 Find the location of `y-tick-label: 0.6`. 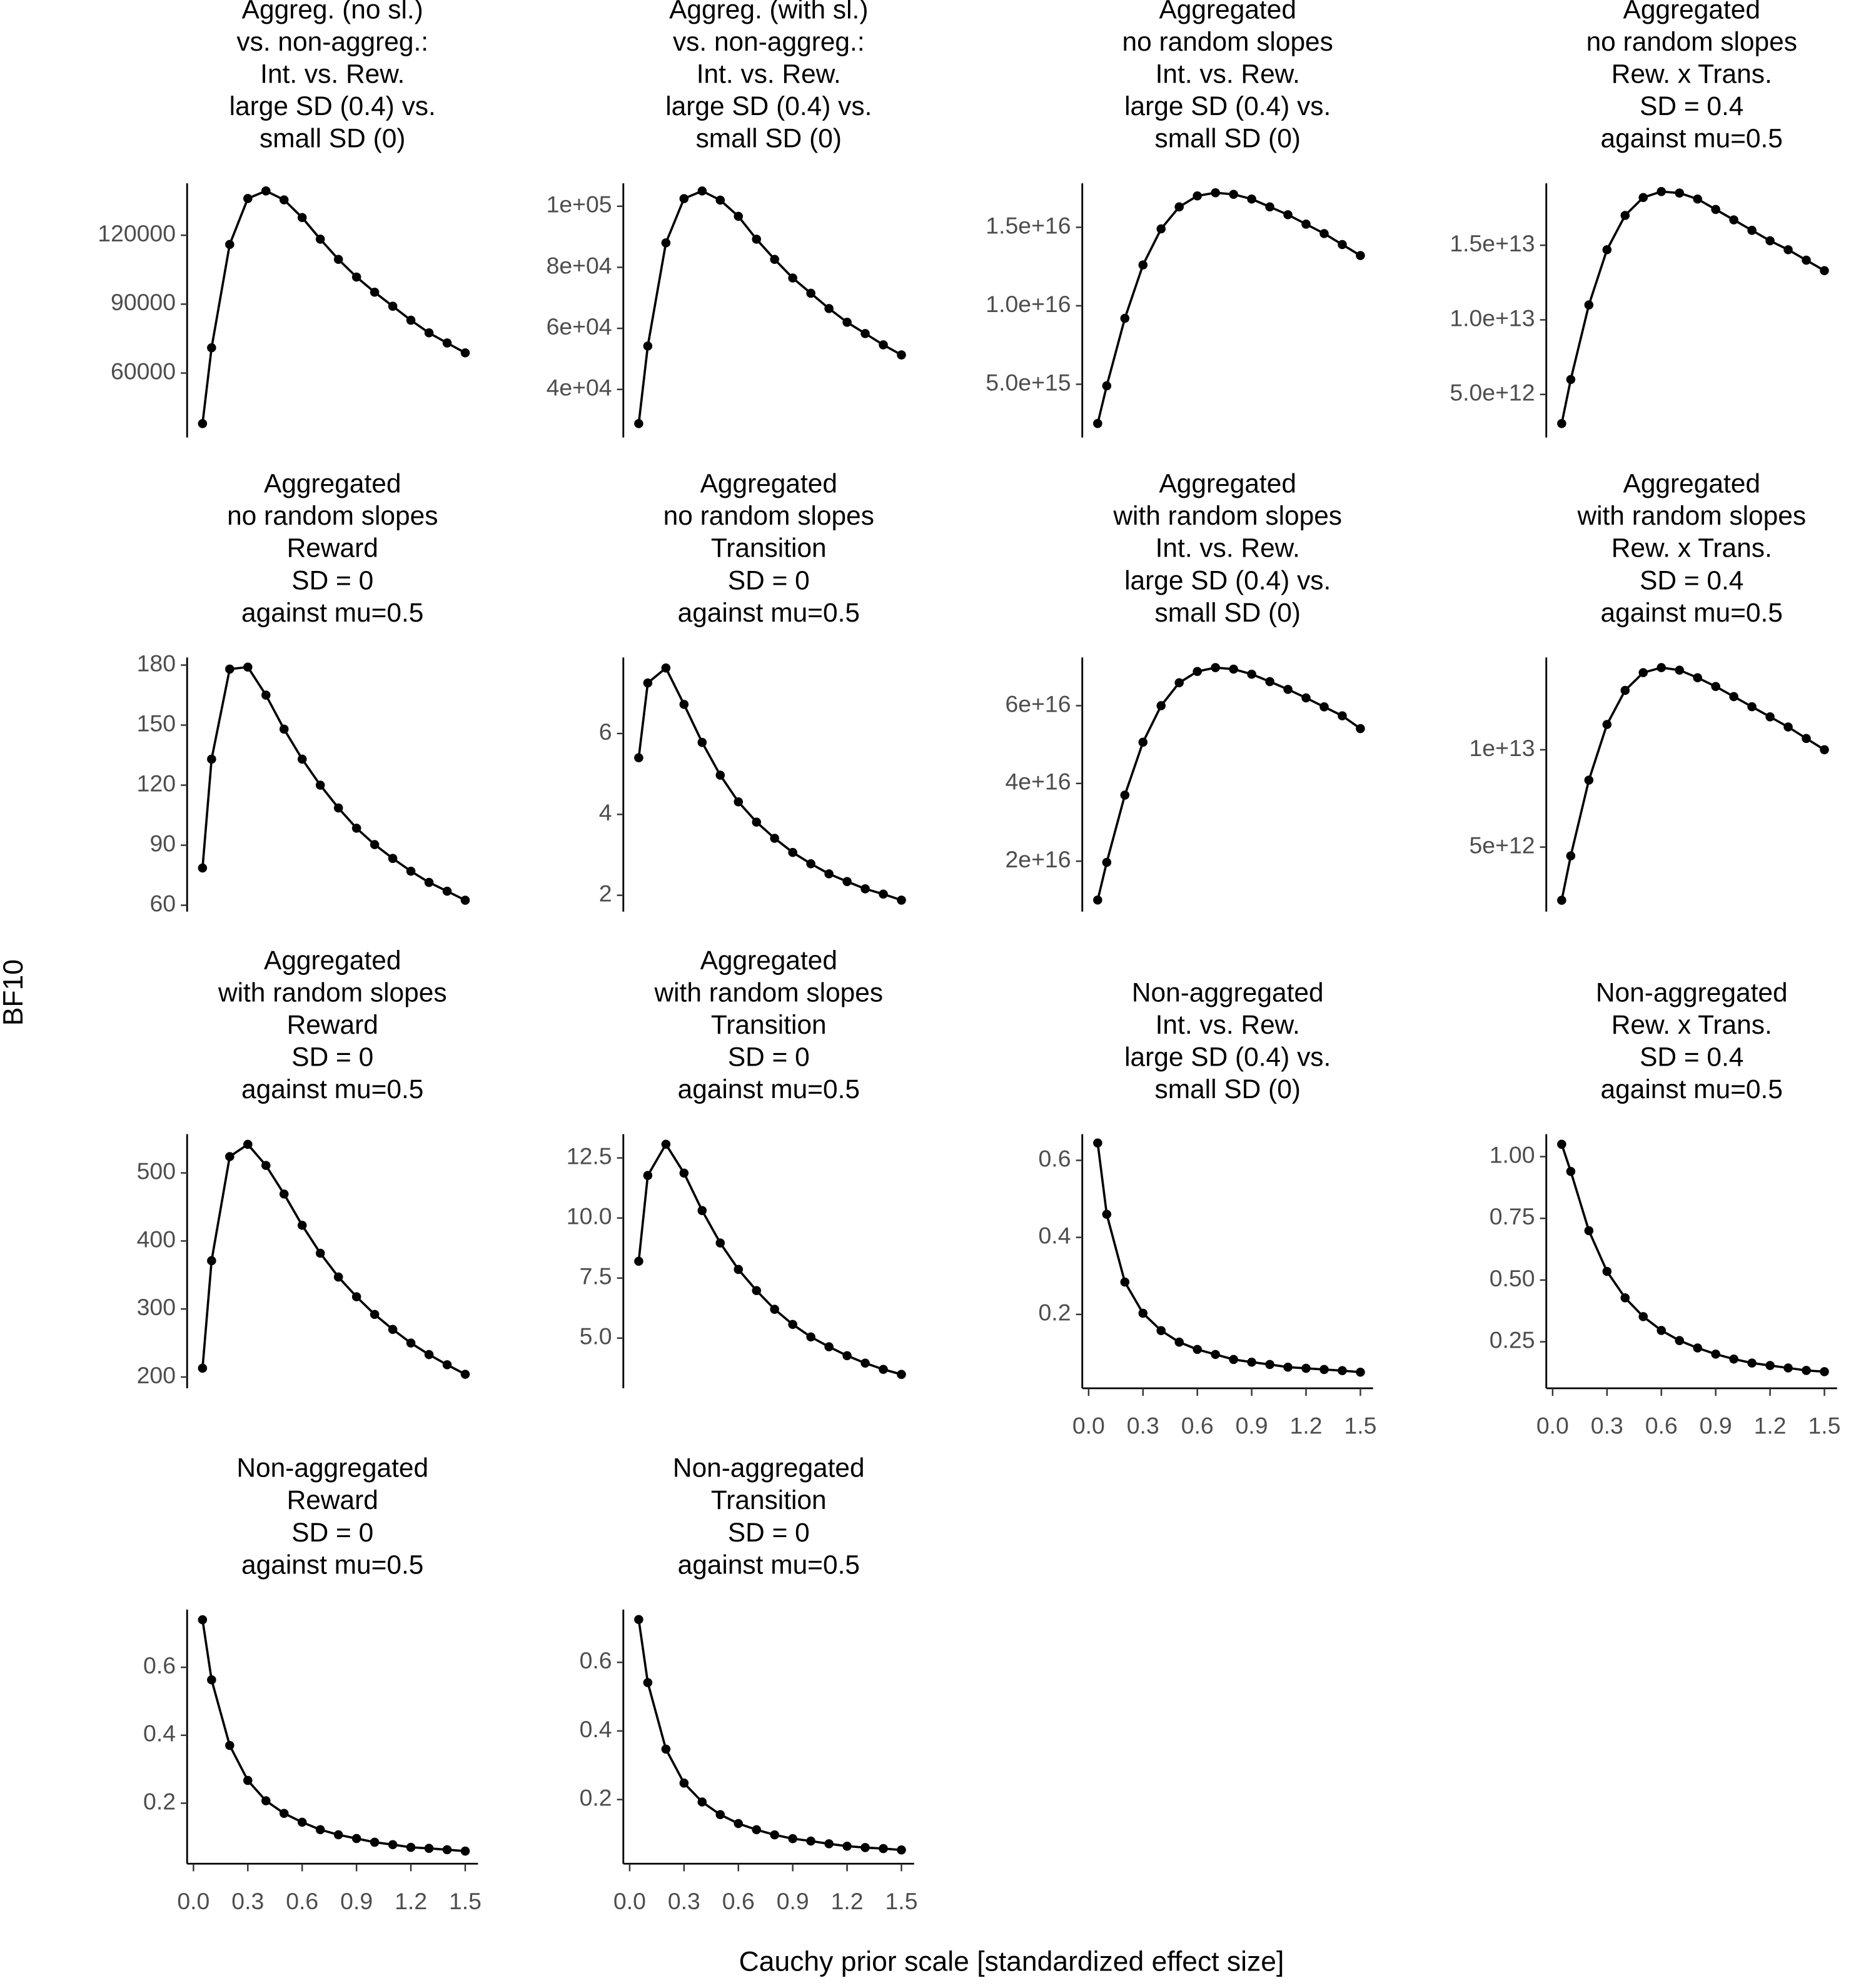

y-tick-label: 0.6 is located at coordinates (596, 1660).